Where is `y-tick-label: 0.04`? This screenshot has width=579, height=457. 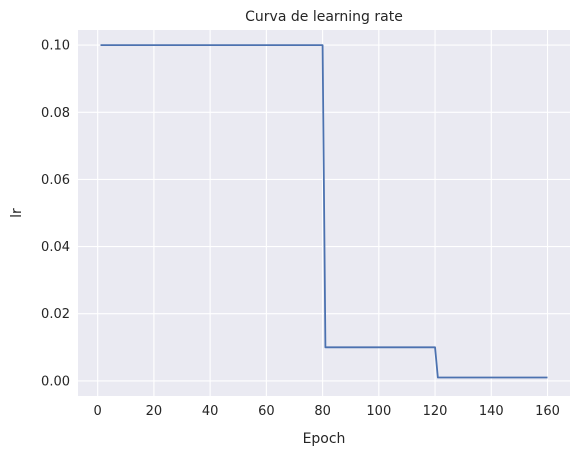
y-tick-label: 0.04 is located at coordinates (55, 247).